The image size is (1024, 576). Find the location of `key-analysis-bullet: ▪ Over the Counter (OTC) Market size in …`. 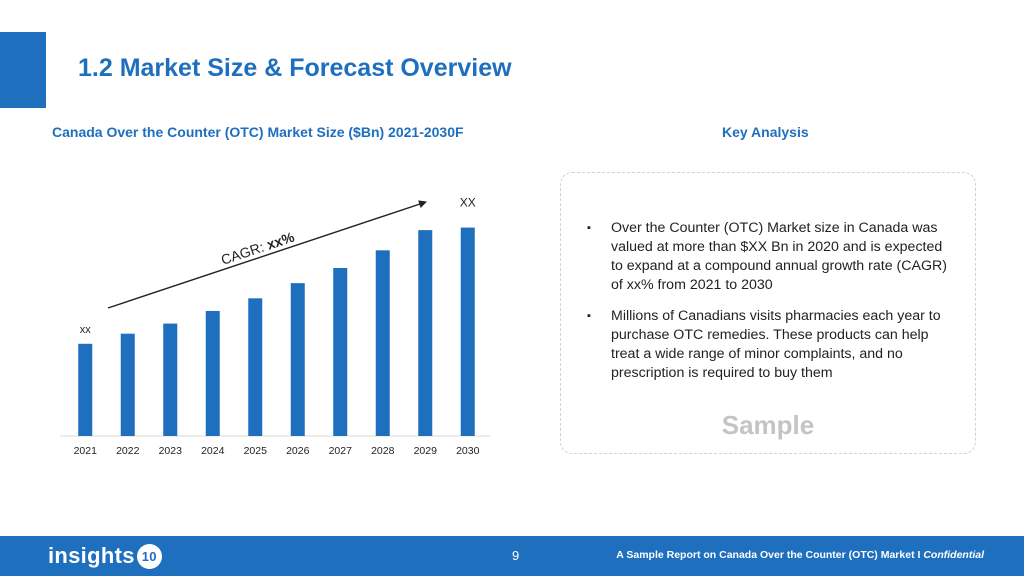

key-analysis-bullet: ▪ Over the Counter (OTC) Market size in … is located at coordinates (768, 257).